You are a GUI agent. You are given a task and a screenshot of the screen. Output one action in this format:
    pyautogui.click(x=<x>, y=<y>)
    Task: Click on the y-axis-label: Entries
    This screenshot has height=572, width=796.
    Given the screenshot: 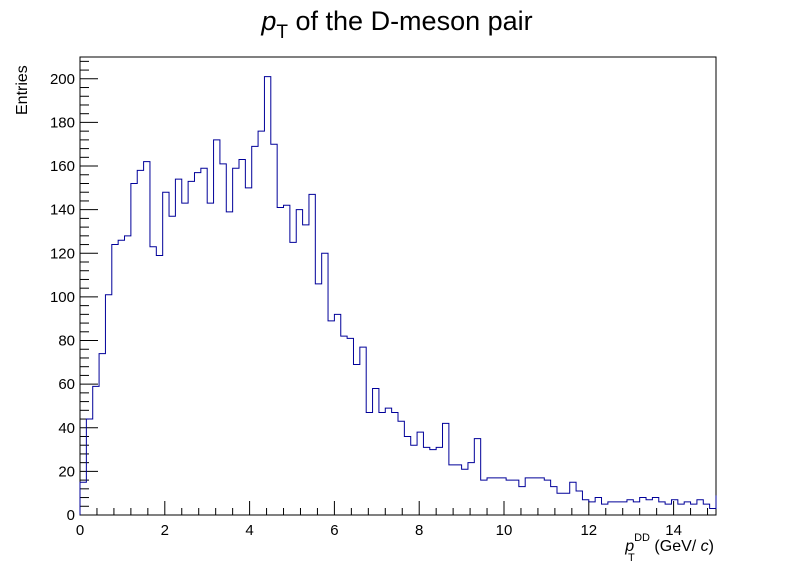 What is the action you would take?
    pyautogui.click(x=22, y=90)
    